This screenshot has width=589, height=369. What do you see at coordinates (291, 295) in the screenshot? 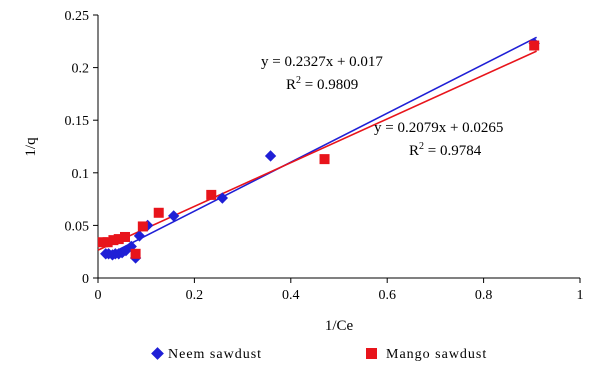
I see `x-tick-label: 0.4` at bounding box center [291, 295].